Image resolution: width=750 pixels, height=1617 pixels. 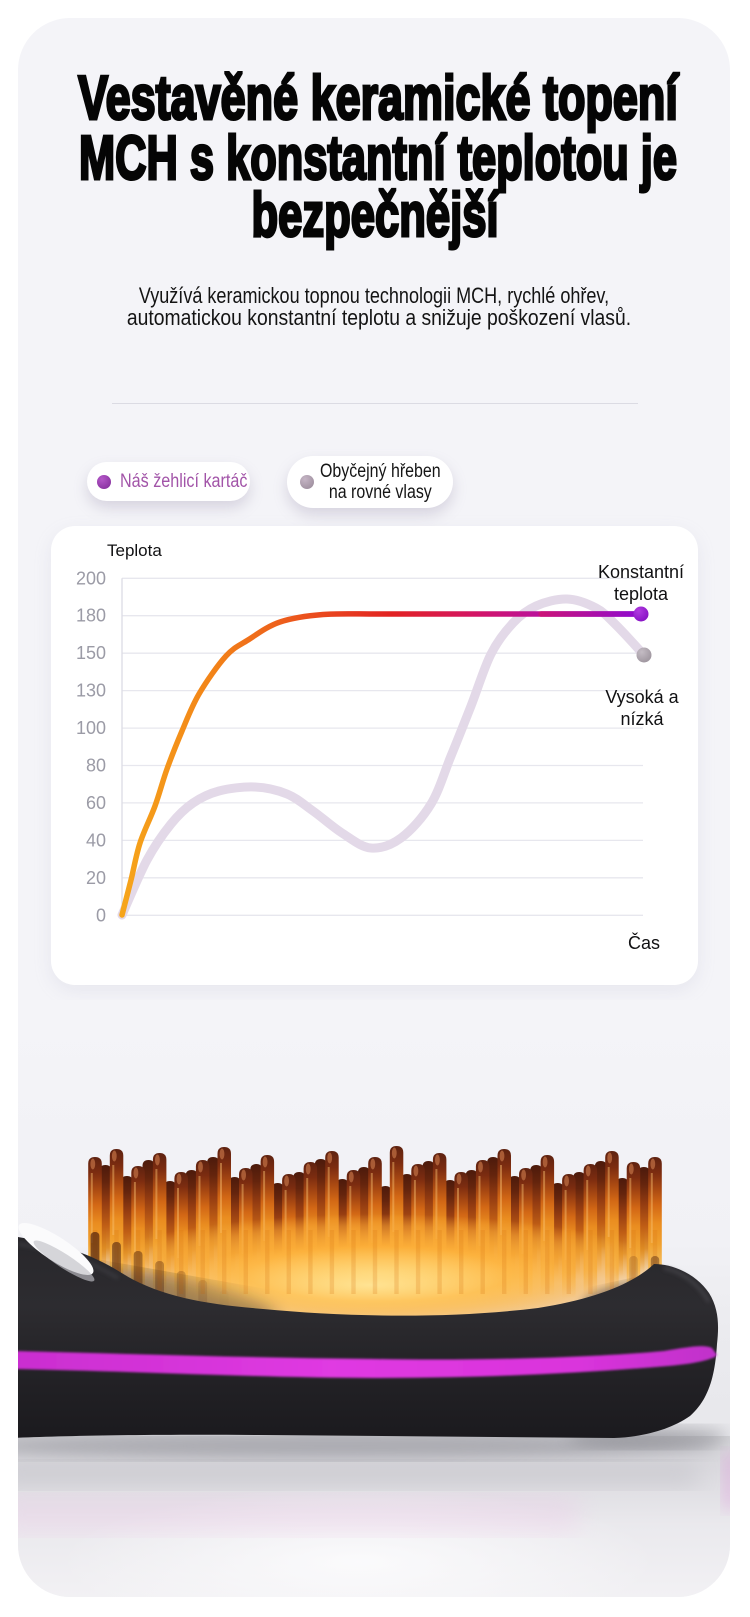 What do you see at coordinates (101, 915) in the screenshot?
I see `svg-text: 0` at bounding box center [101, 915].